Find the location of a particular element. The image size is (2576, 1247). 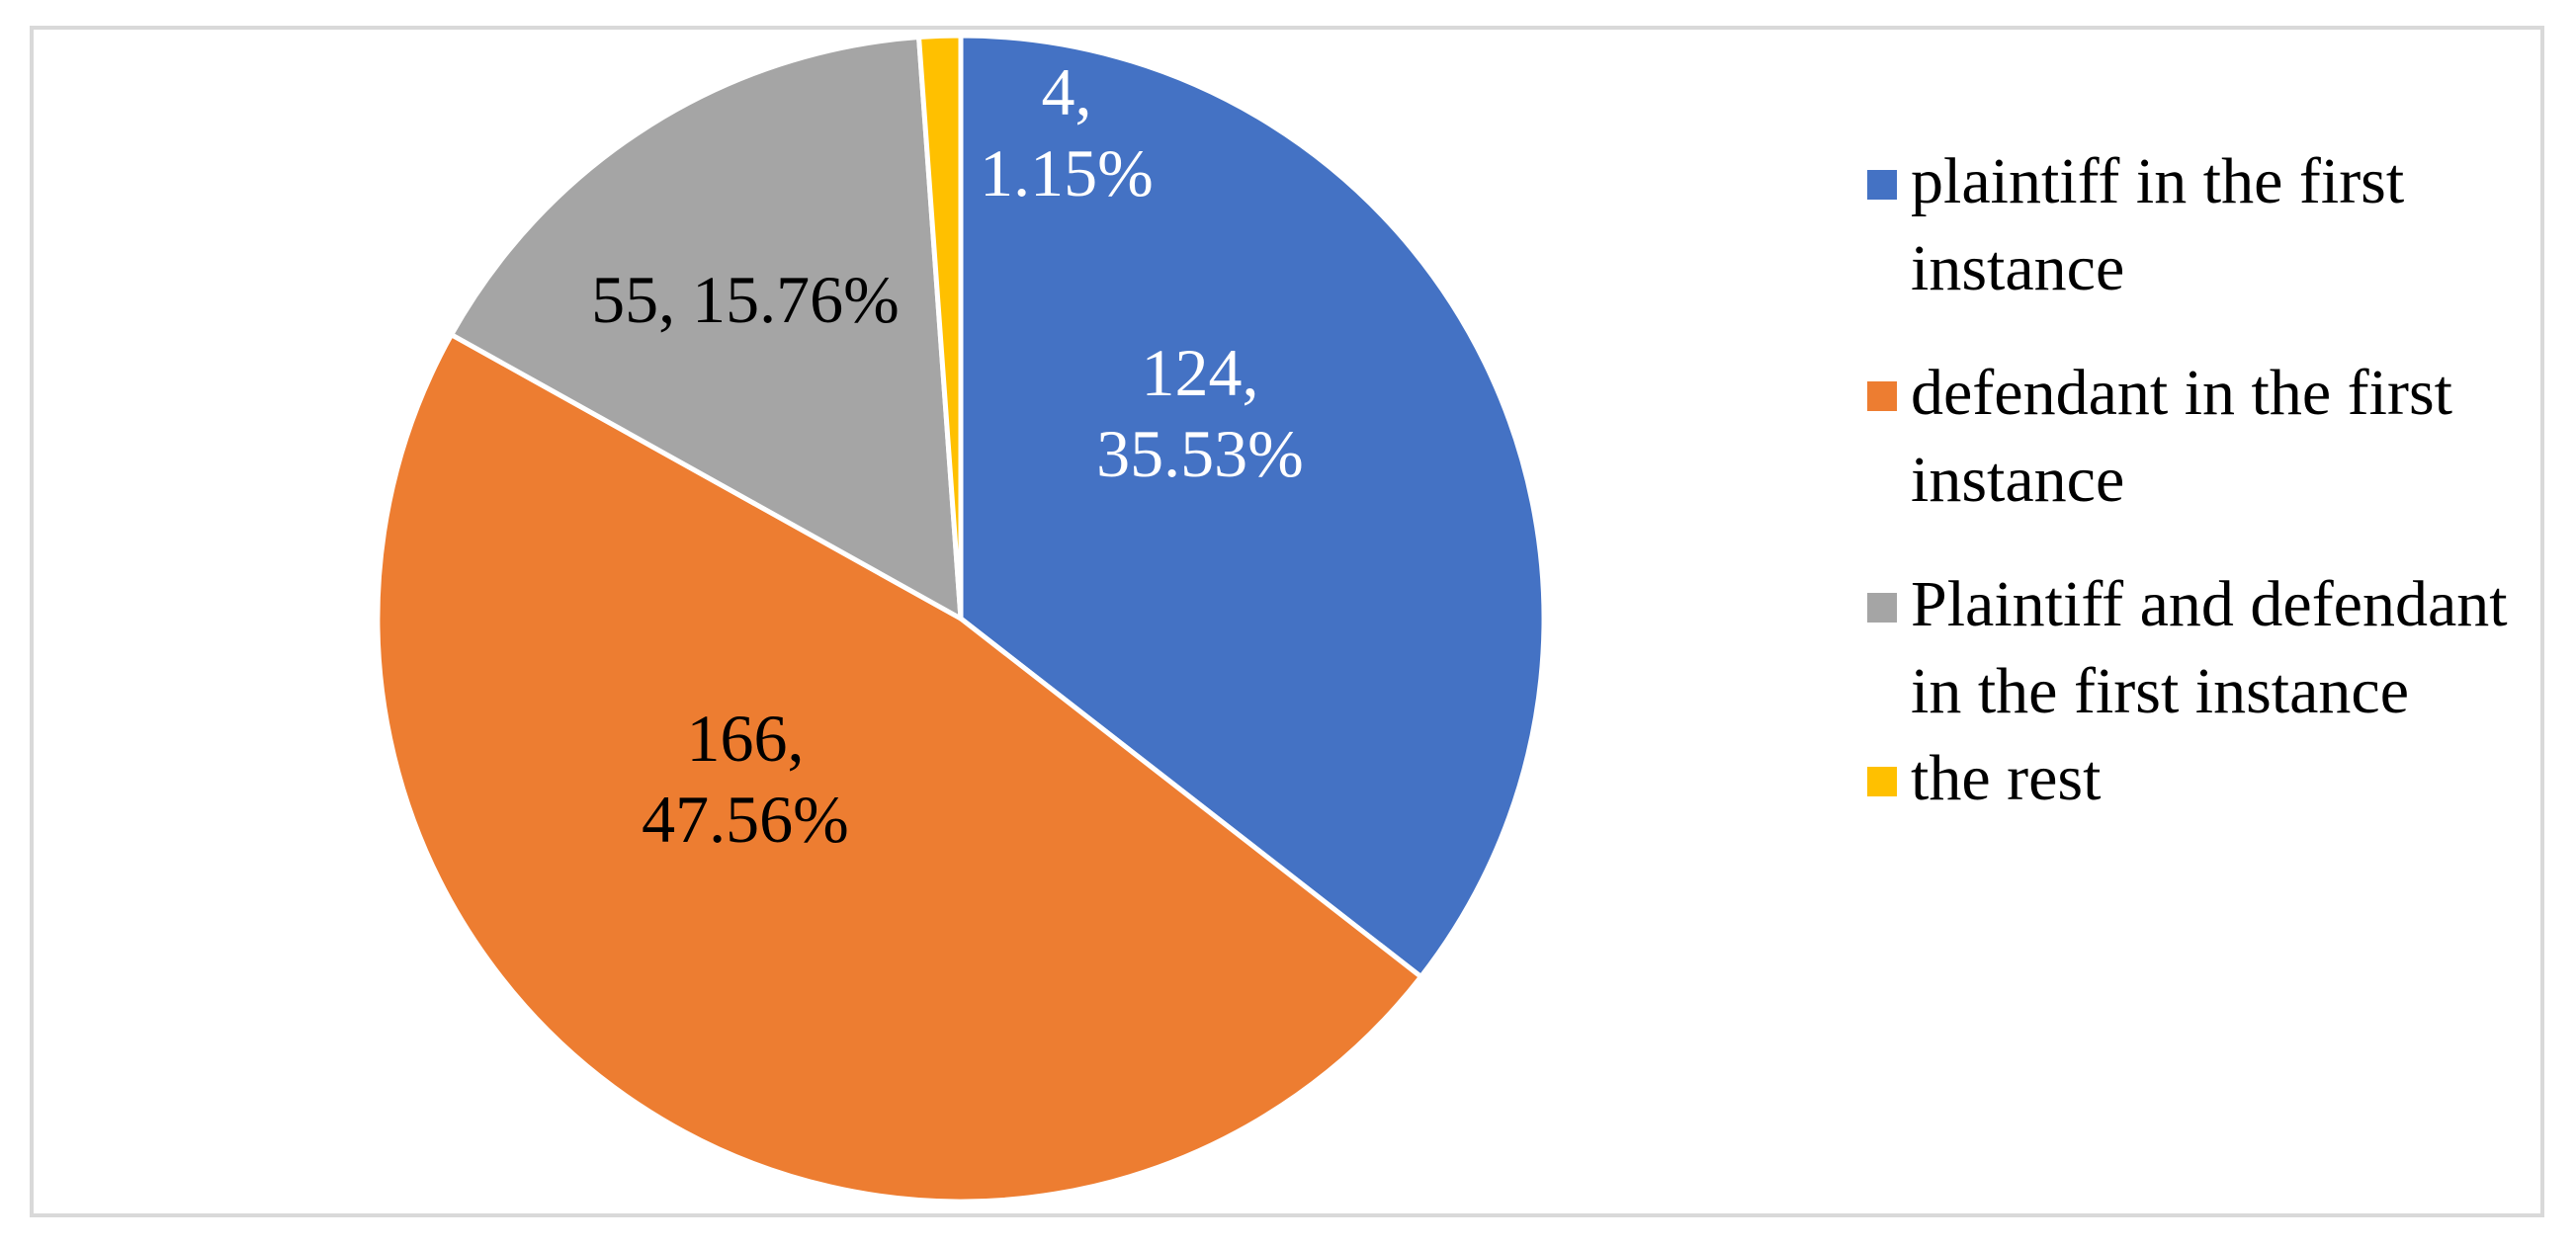

legend-swatch-both is located at coordinates (1882, 608).